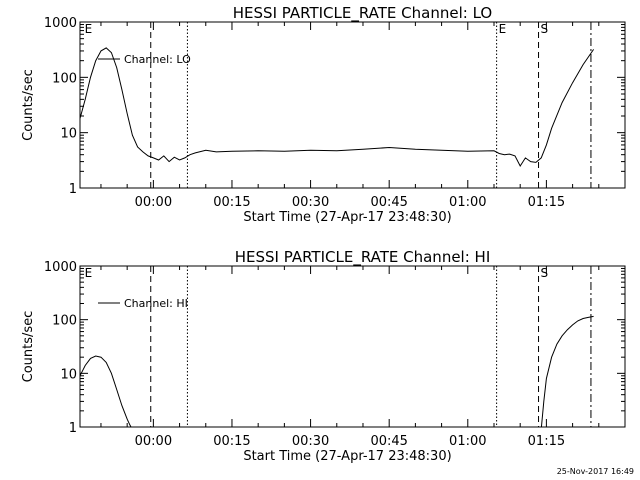 Image resolution: width=640 pixels, height=480 pixels. I want to click on legend-label: Channel: HI, so click(156, 303).